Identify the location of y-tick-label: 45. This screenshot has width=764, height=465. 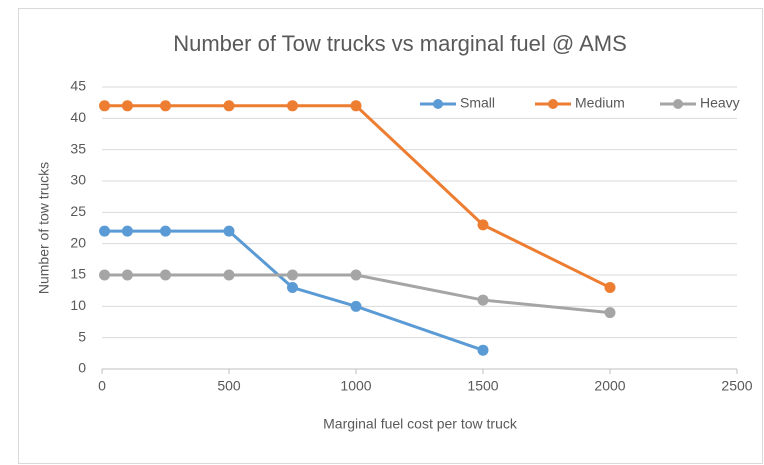
(78, 86).